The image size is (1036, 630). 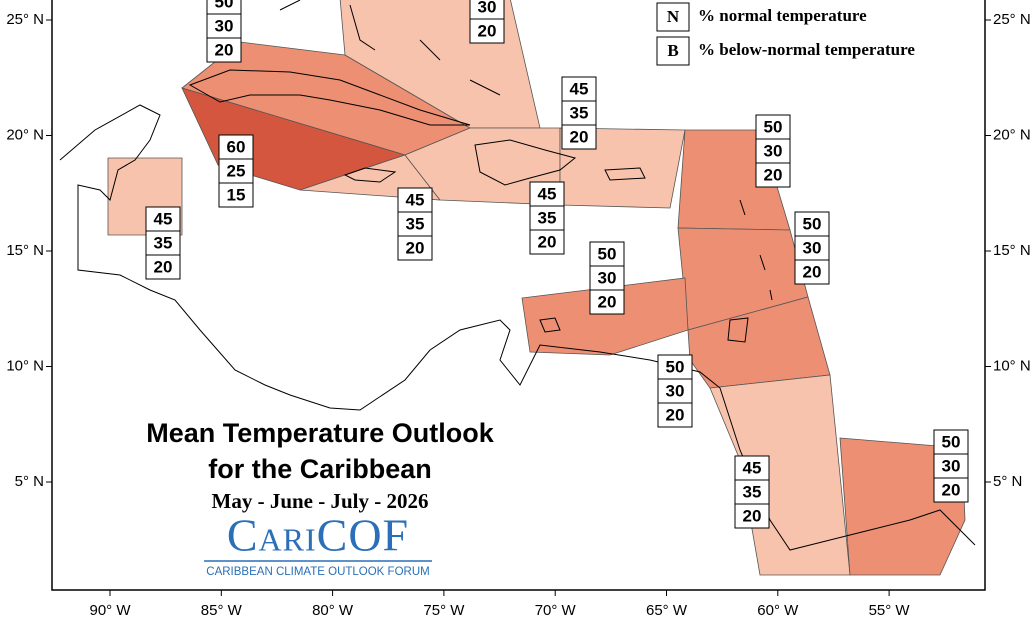 I want to click on x-tick-label: 60° W, so click(x=778, y=610).